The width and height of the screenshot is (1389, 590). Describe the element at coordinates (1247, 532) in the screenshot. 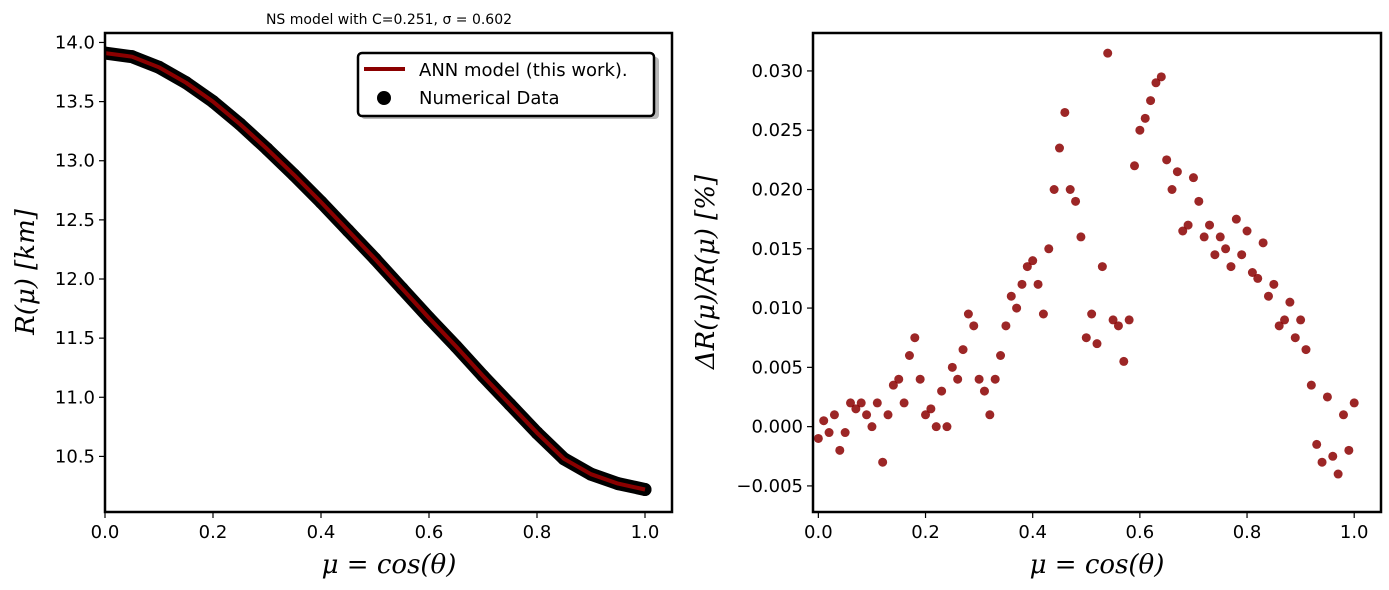

I see `right-x-tick-label: 0.8` at that location.